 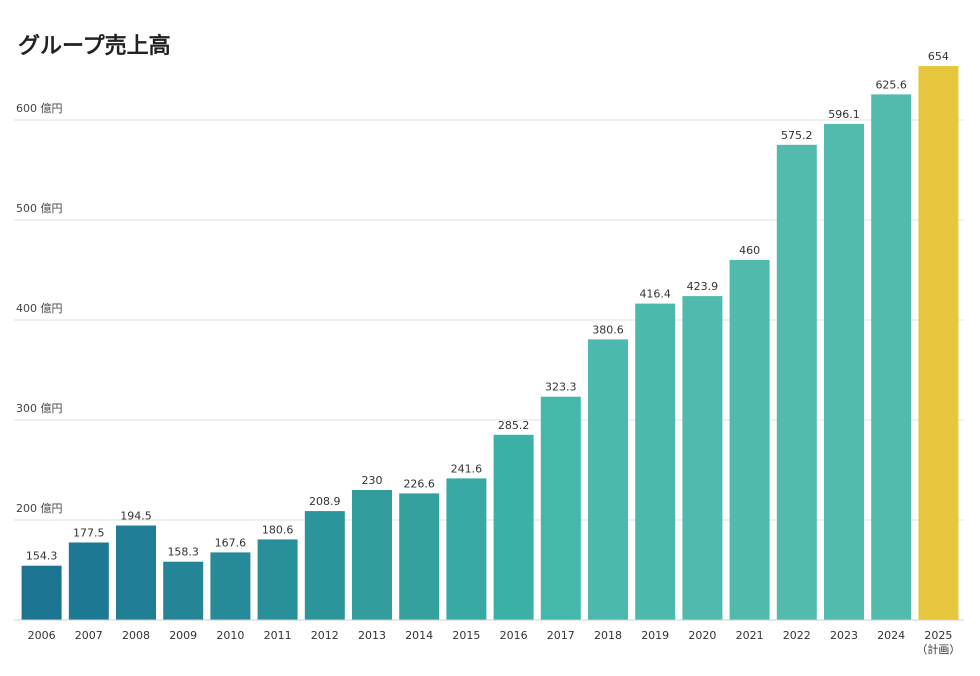 What do you see at coordinates (938, 649) in the screenshot?
I see `x-tick-note: （計画）` at bounding box center [938, 649].